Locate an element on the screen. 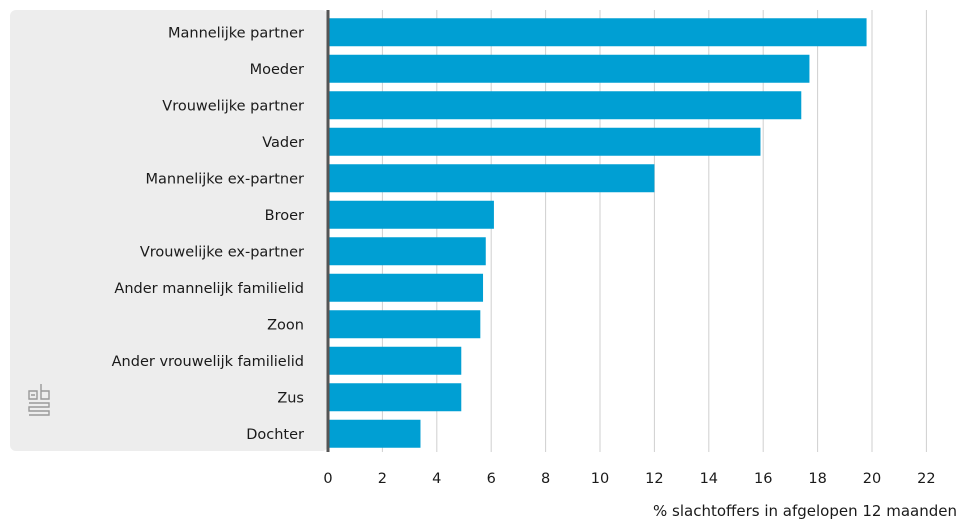 The image size is (961, 520). x-tick-label: 10 is located at coordinates (600, 479).